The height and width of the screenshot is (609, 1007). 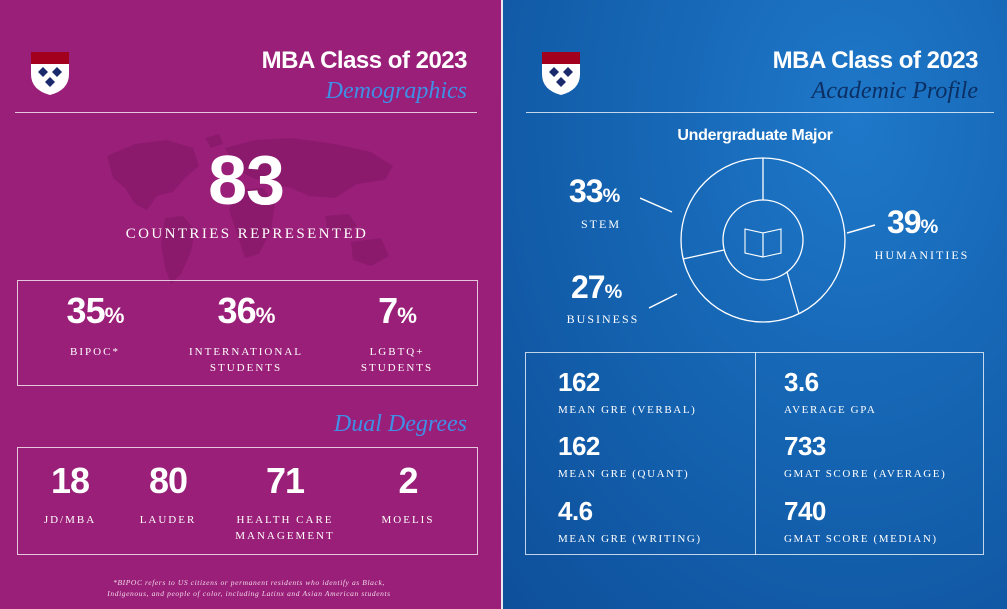 I want to click on world-map-graphic, so click(x=250, y=209).